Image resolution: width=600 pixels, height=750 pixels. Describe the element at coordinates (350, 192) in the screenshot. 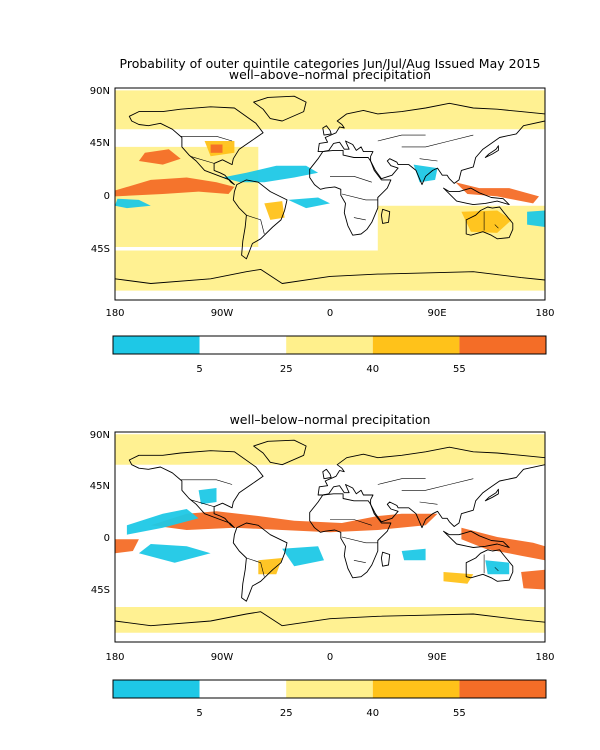

I see `coastline-africa` at that location.